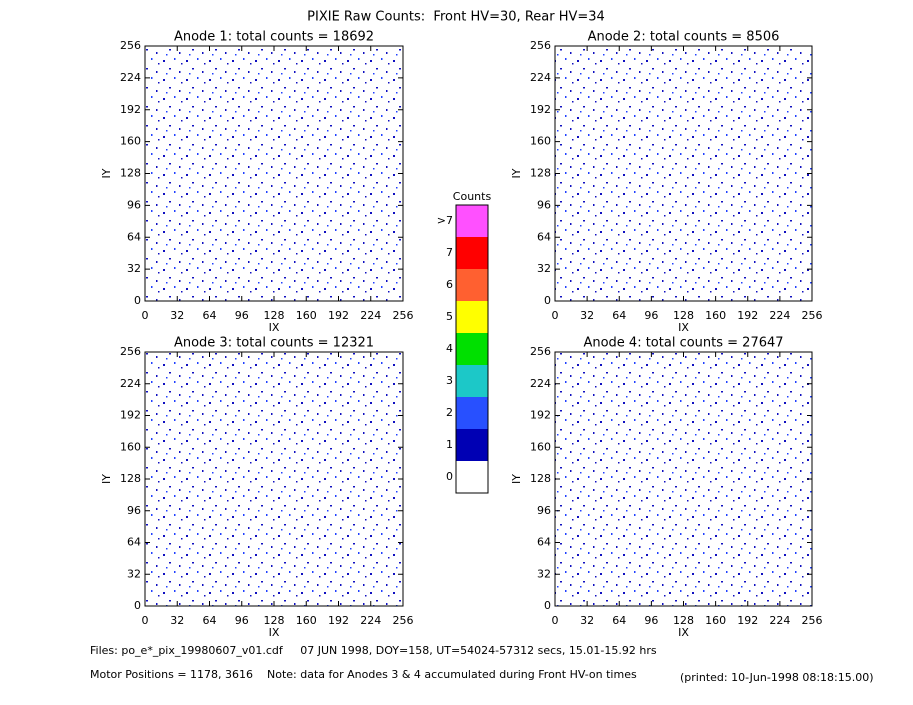 The height and width of the screenshot is (705, 913). I want to click on colorbar-label: 4, so click(449, 348).